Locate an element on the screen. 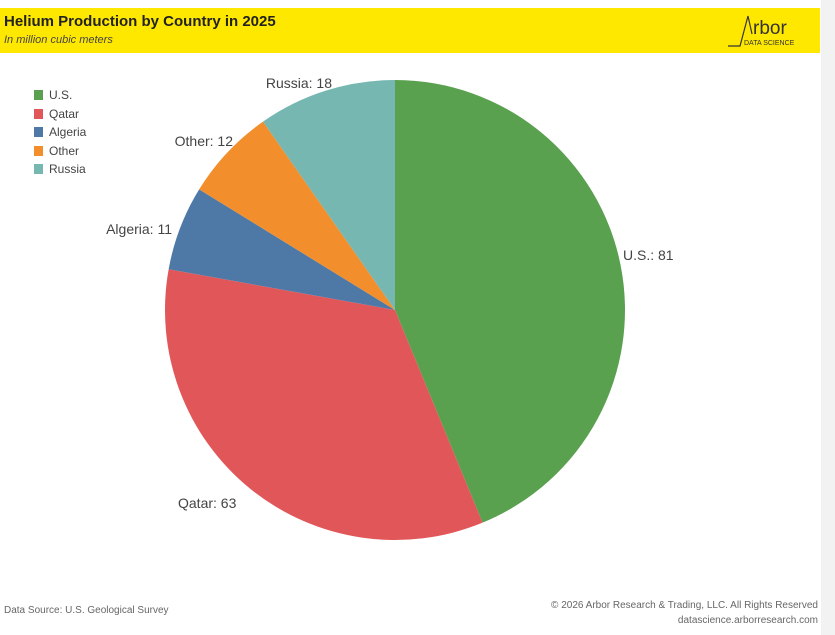  pie-slice-russia is located at coordinates (328, 195).